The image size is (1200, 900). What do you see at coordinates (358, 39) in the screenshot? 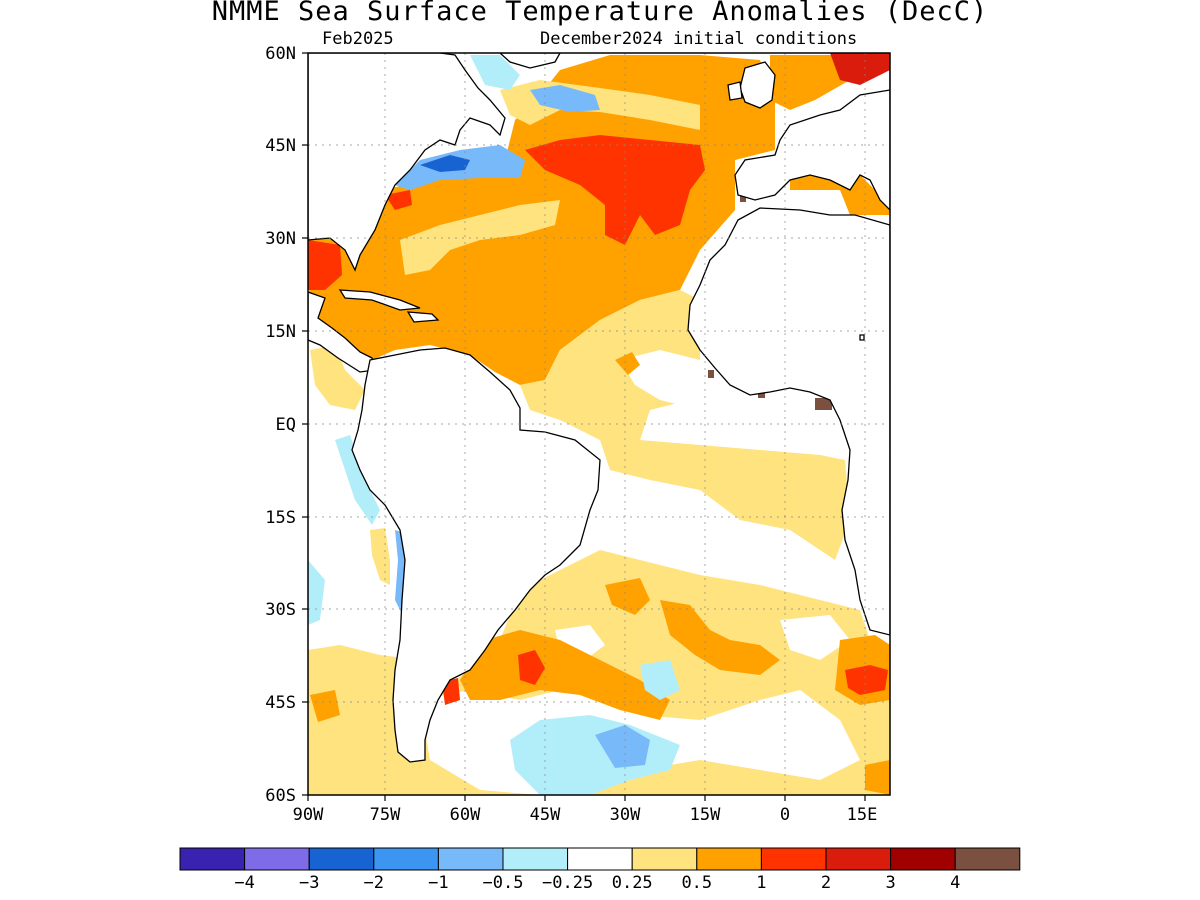
I see `forecast-month: Feb2025` at bounding box center [358, 39].